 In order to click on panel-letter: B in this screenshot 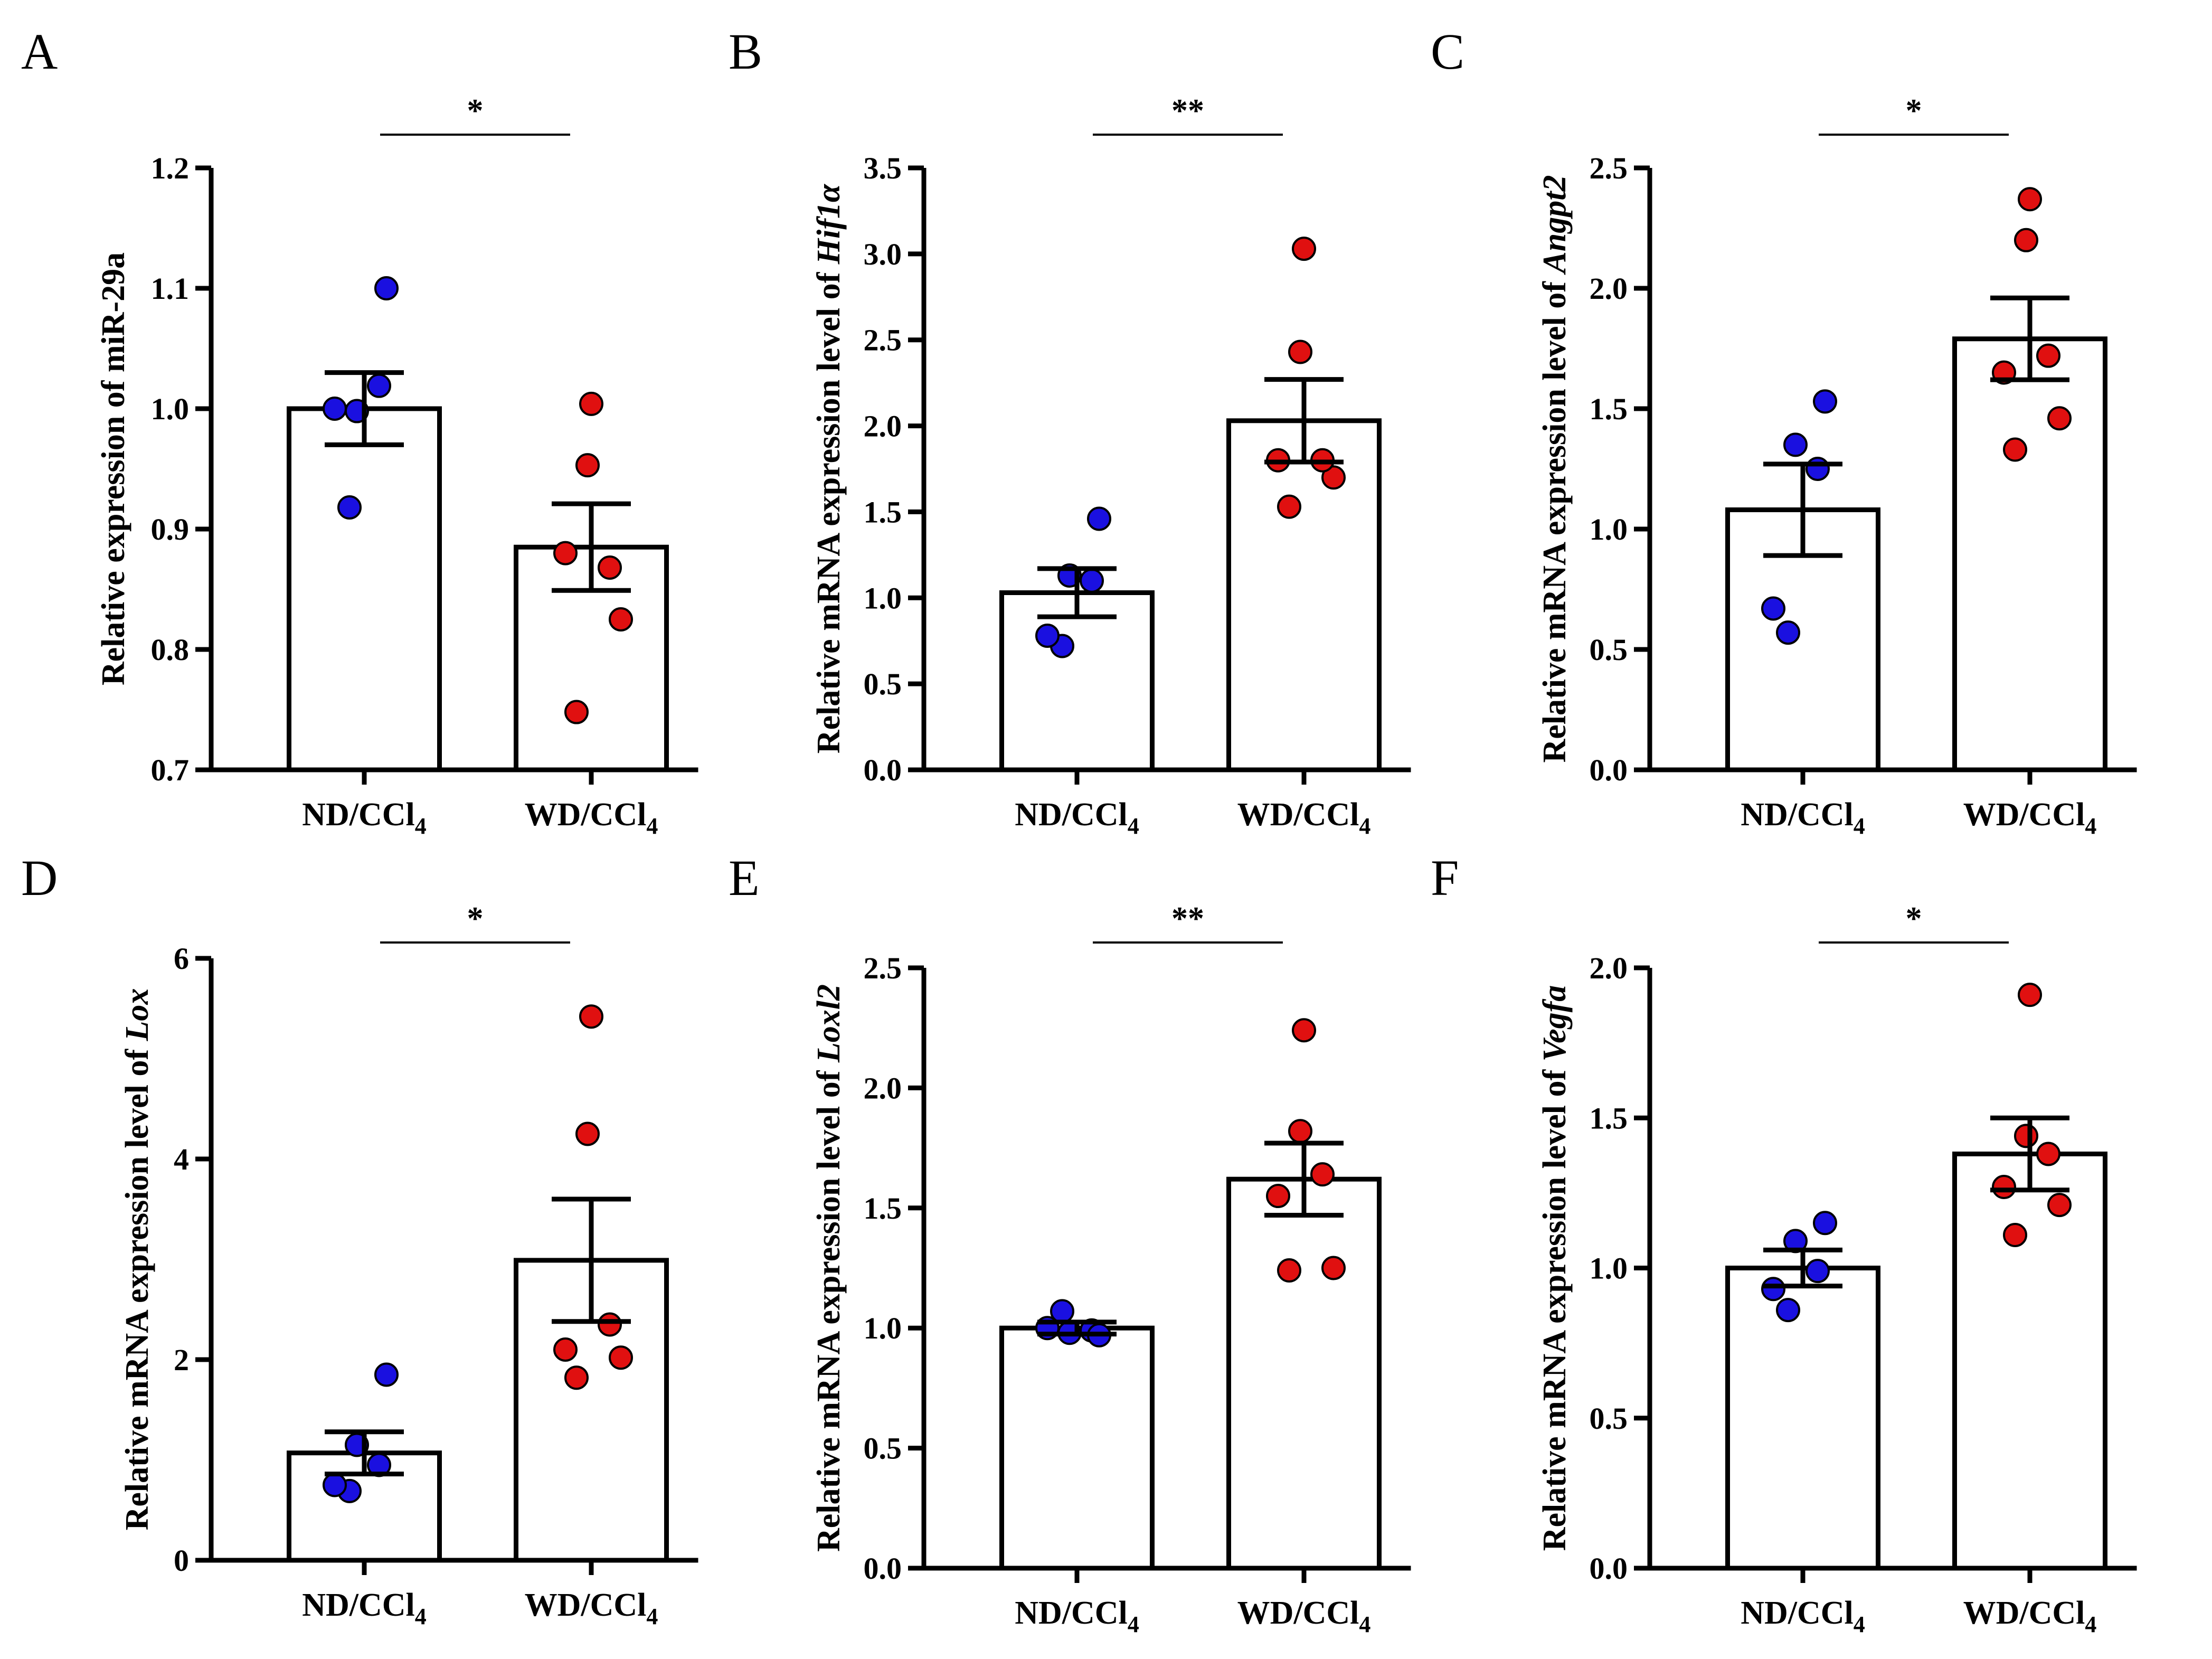, I will do `click(745, 51)`.